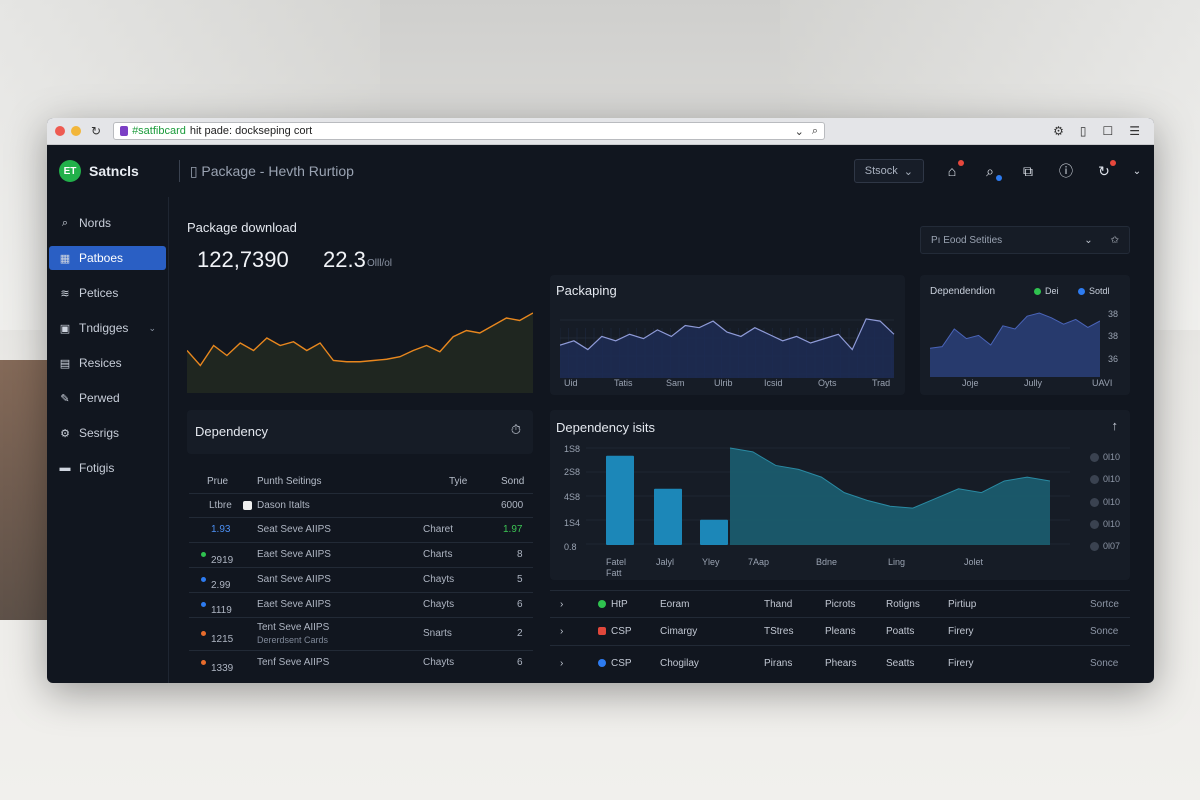 The width and height of the screenshot is (1200, 800). What do you see at coordinates (294, 604) in the screenshot?
I see `cell-name: Eaet Seve AIIPS` at bounding box center [294, 604].